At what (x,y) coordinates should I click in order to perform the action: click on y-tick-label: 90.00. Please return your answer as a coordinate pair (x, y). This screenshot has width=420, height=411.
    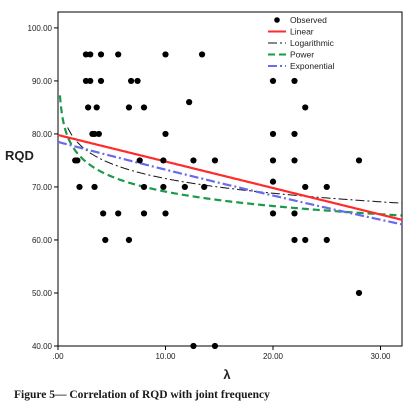
    Looking at the image, I should click on (42, 81).